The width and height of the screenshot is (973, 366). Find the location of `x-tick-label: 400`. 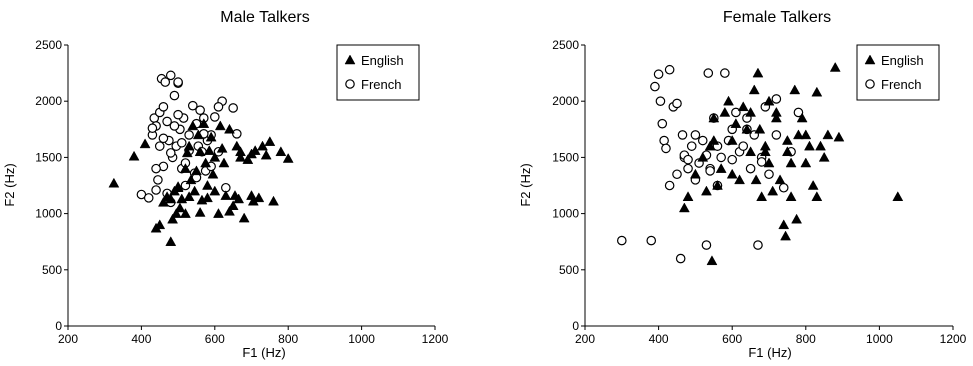

x-tick-label: 400 is located at coordinates (141, 339).